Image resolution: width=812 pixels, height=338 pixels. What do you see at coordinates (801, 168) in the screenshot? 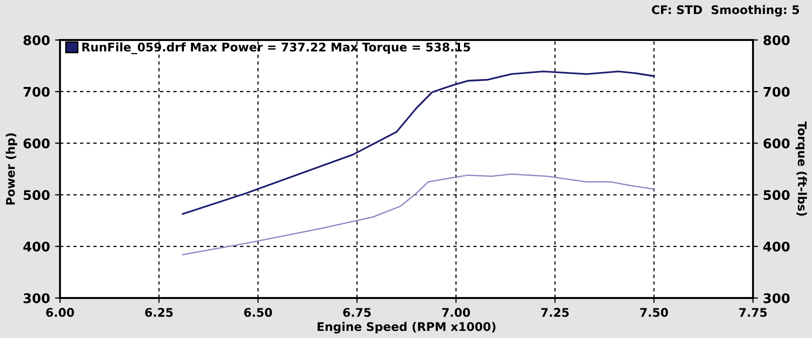
I see `y2-axis-title: Torque (ft-lbs)` at bounding box center [801, 168].